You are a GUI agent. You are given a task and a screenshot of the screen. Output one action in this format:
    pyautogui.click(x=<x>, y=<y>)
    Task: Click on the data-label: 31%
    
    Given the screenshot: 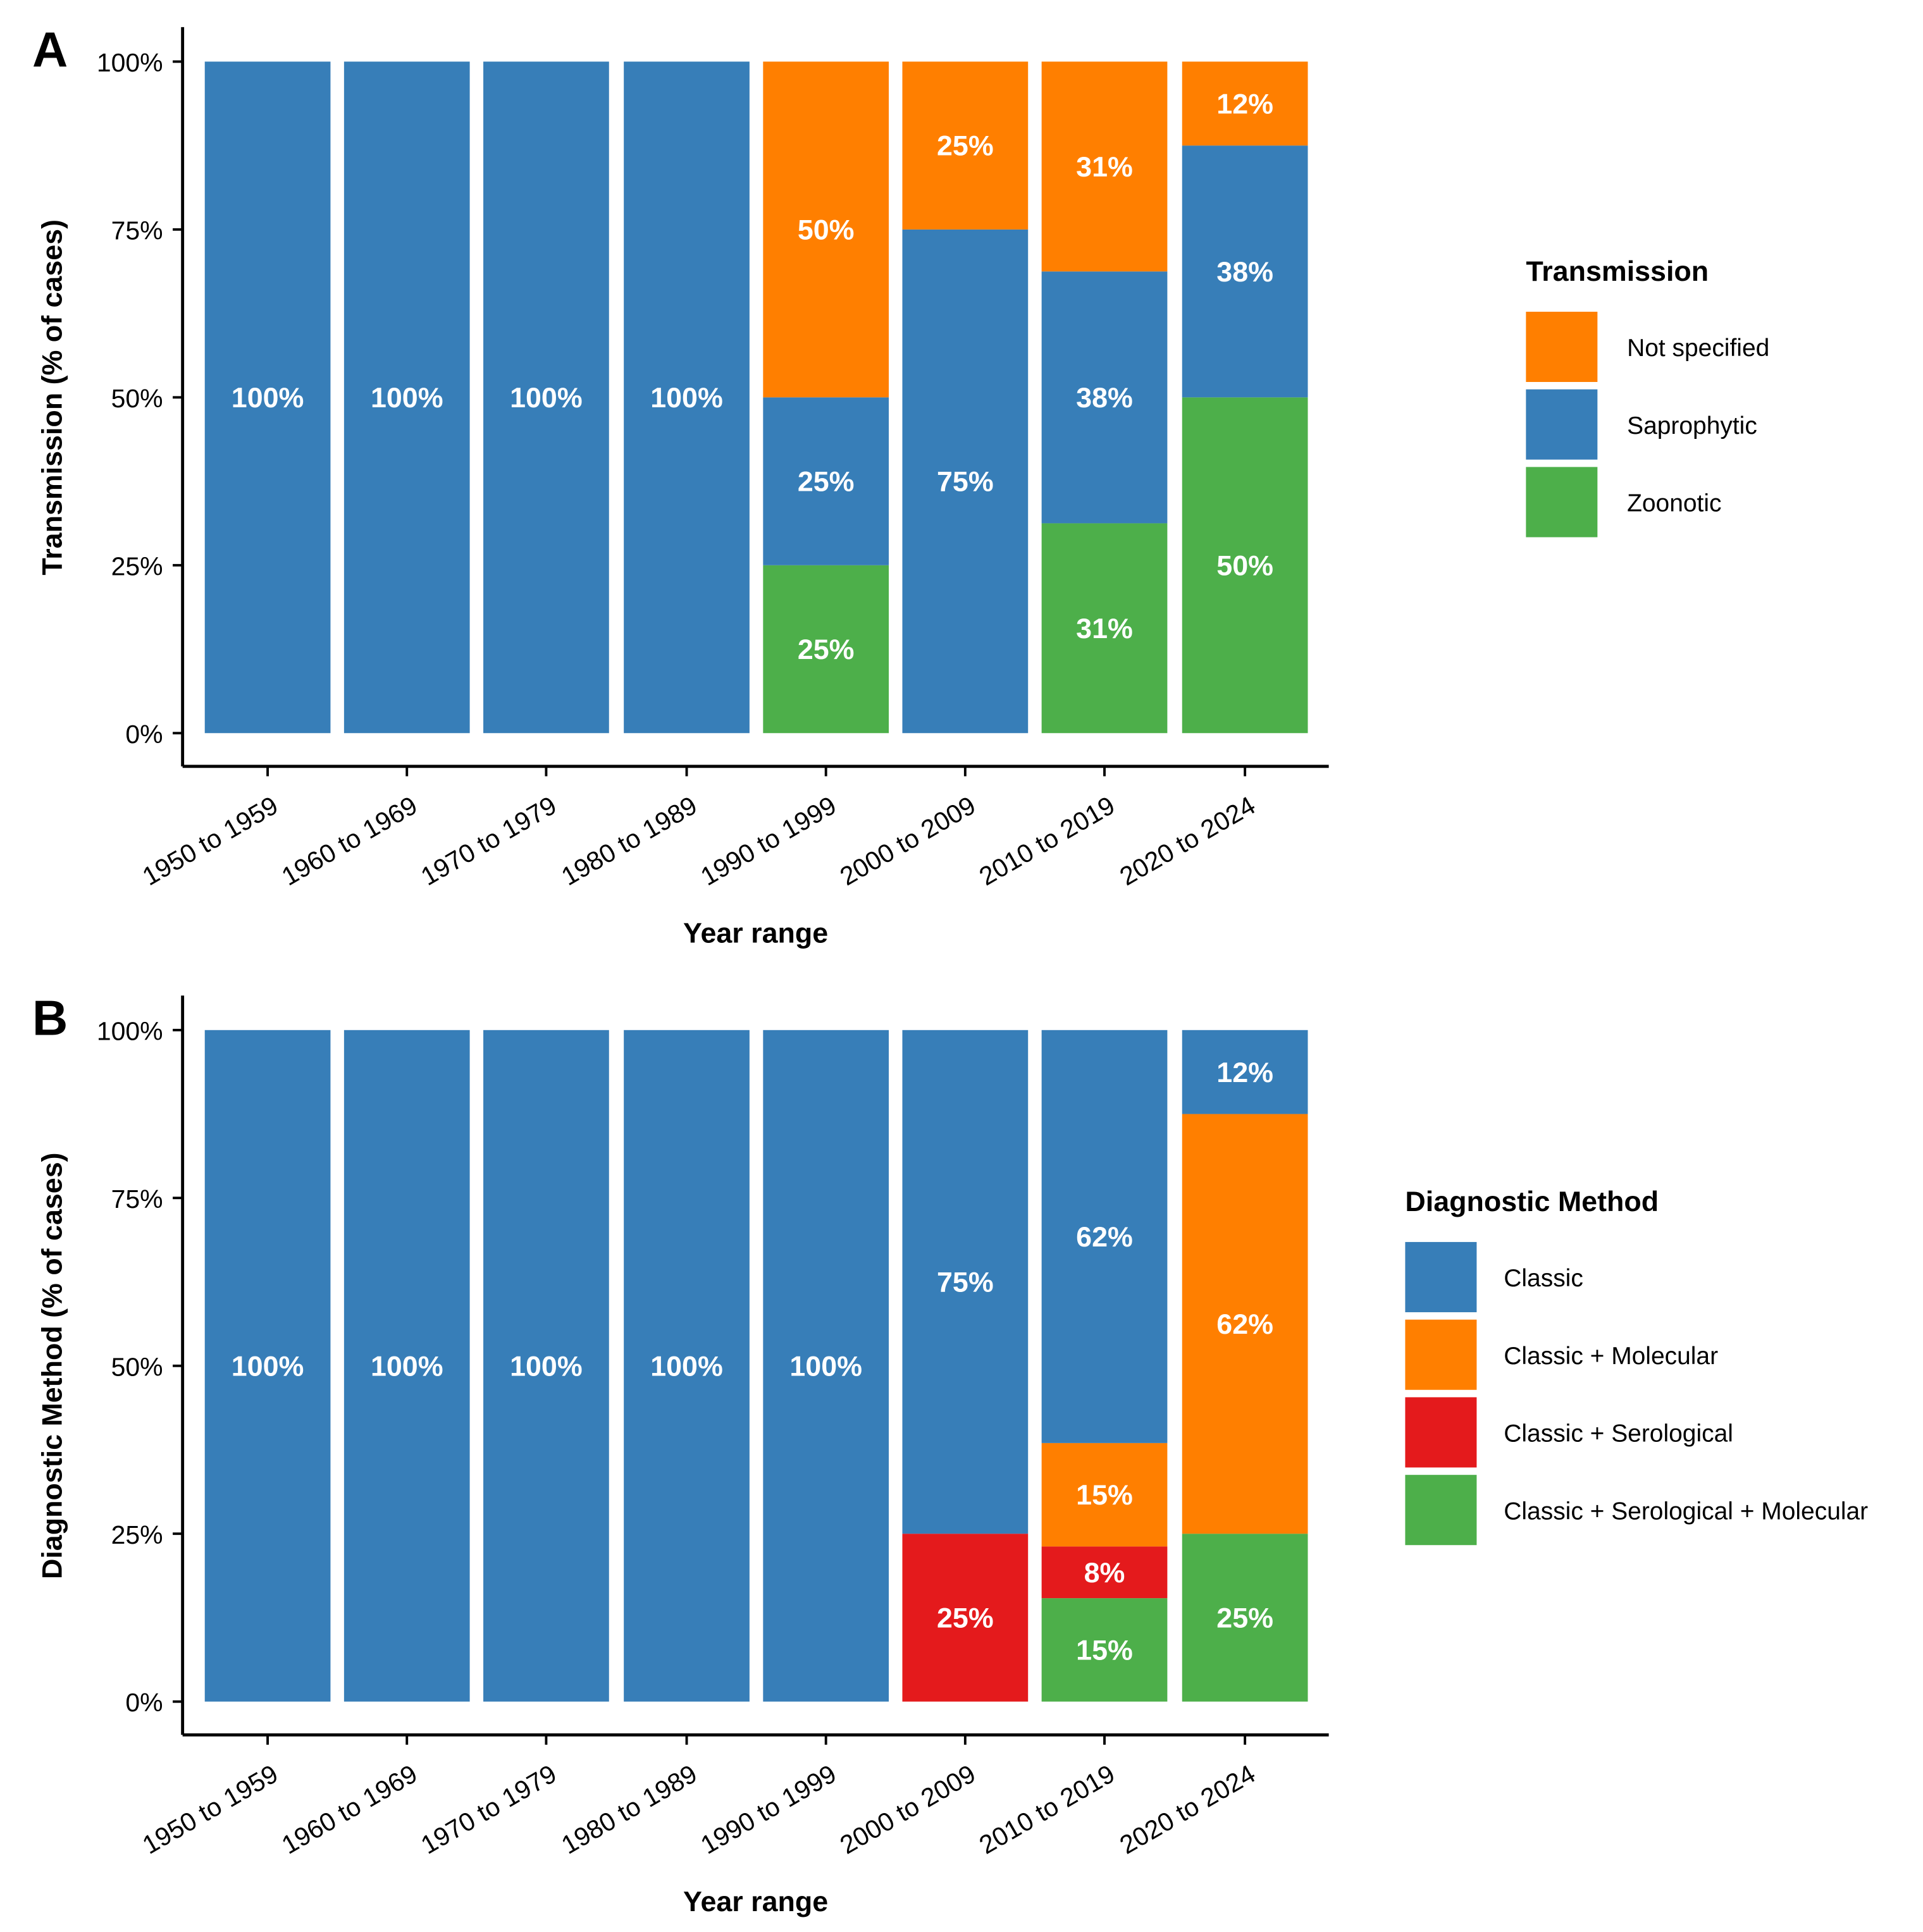 What is the action you would take?
    pyautogui.click(x=1104, y=167)
    